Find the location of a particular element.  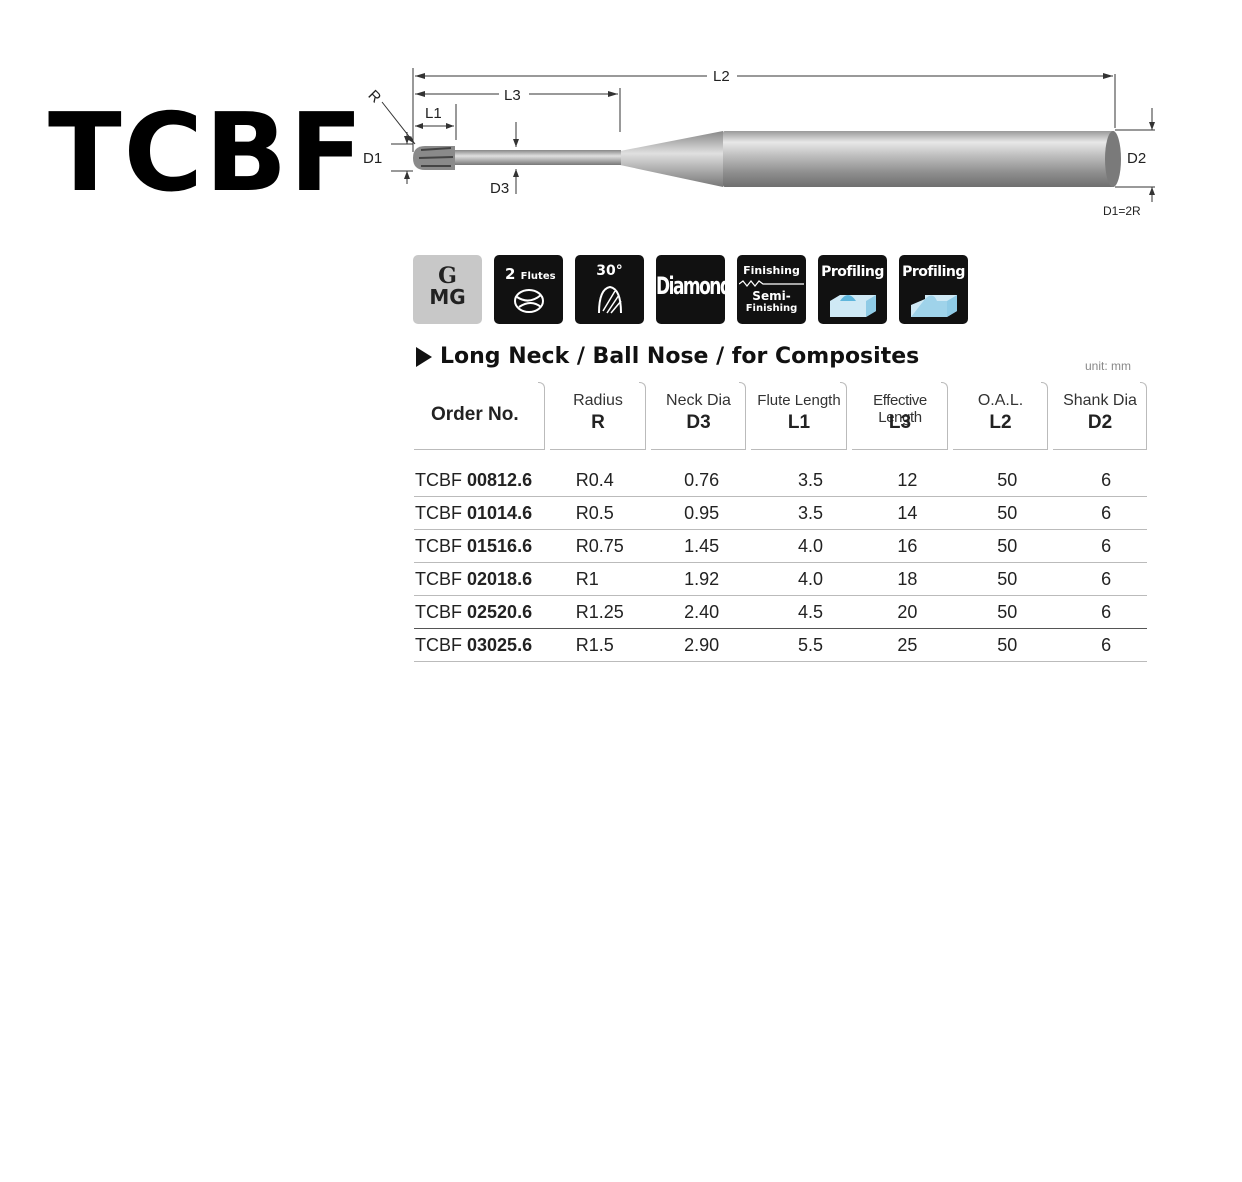

table-row: TCBF 01516.6 R0.75 1.45 4.0 16 50 6 is located at coordinates (780, 546).